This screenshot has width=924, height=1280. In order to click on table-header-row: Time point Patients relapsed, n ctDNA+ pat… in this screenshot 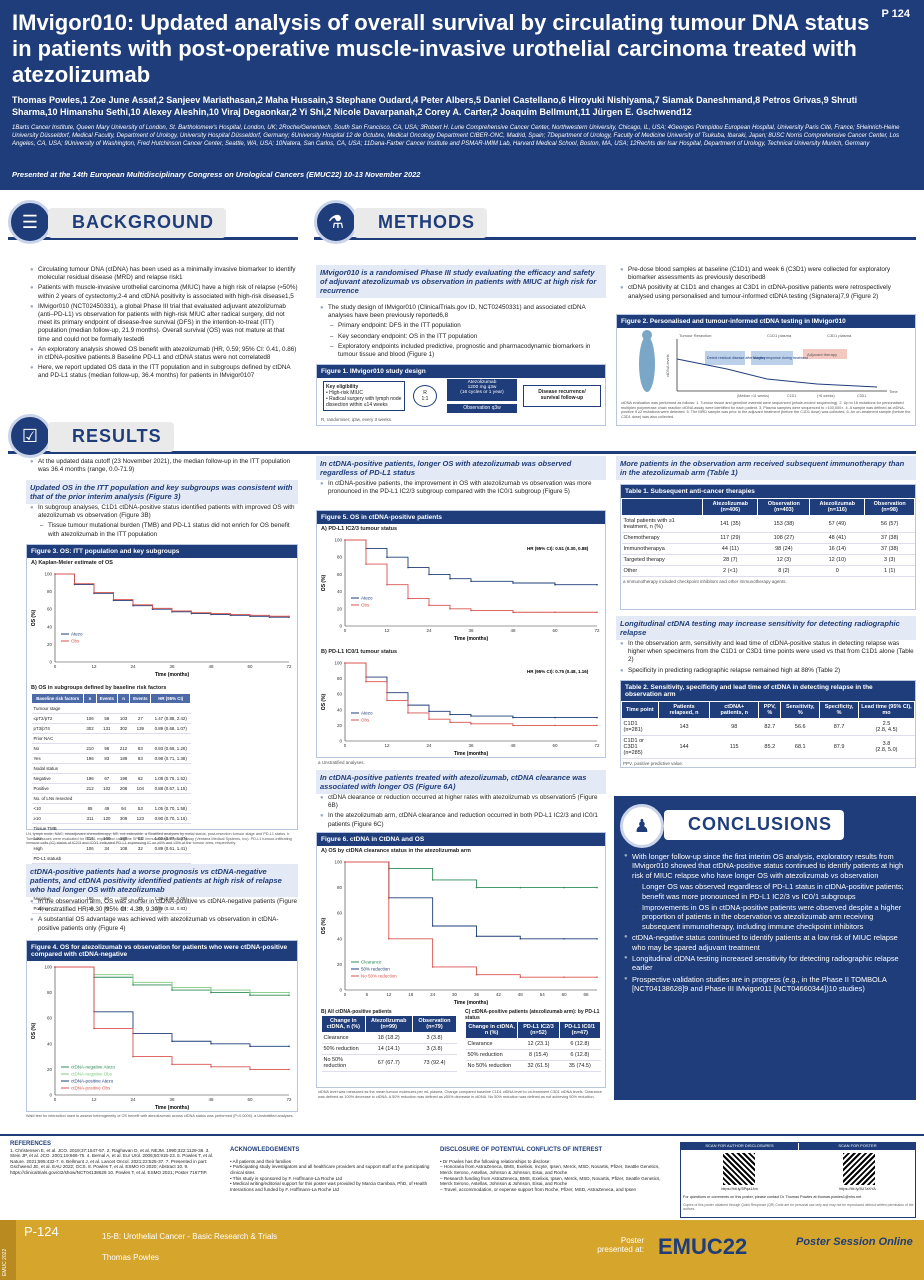, I will do `click(768, 710)`.